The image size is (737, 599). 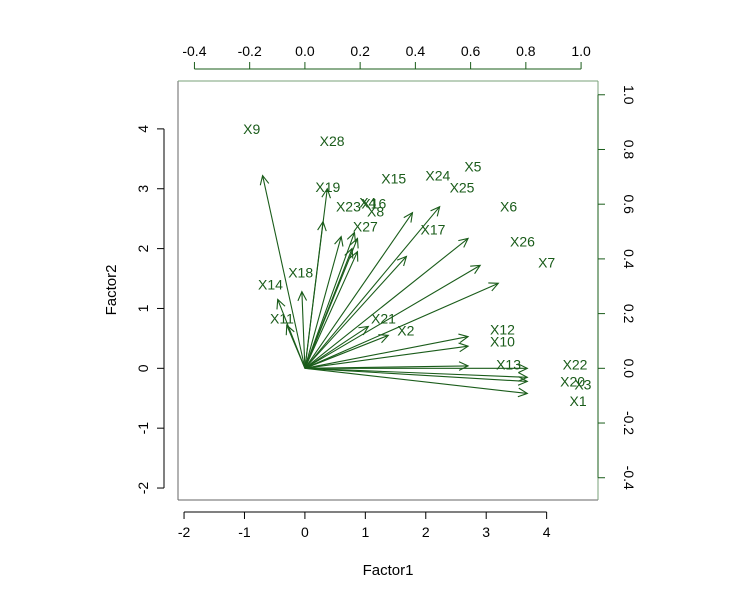 I want to click on variable-label: X20, so click(x=572, y=381).